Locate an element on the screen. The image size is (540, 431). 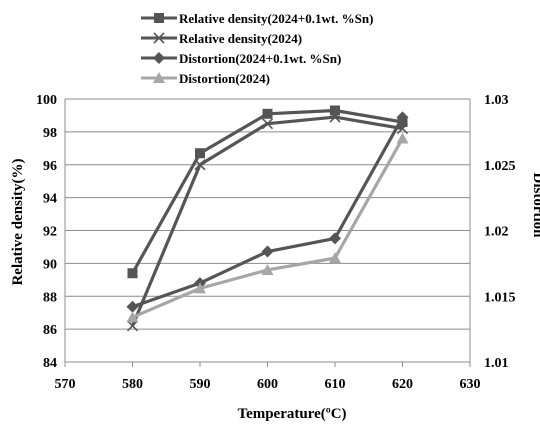
y2-tick-label: 1.02 is located at coordinates (496, 232).